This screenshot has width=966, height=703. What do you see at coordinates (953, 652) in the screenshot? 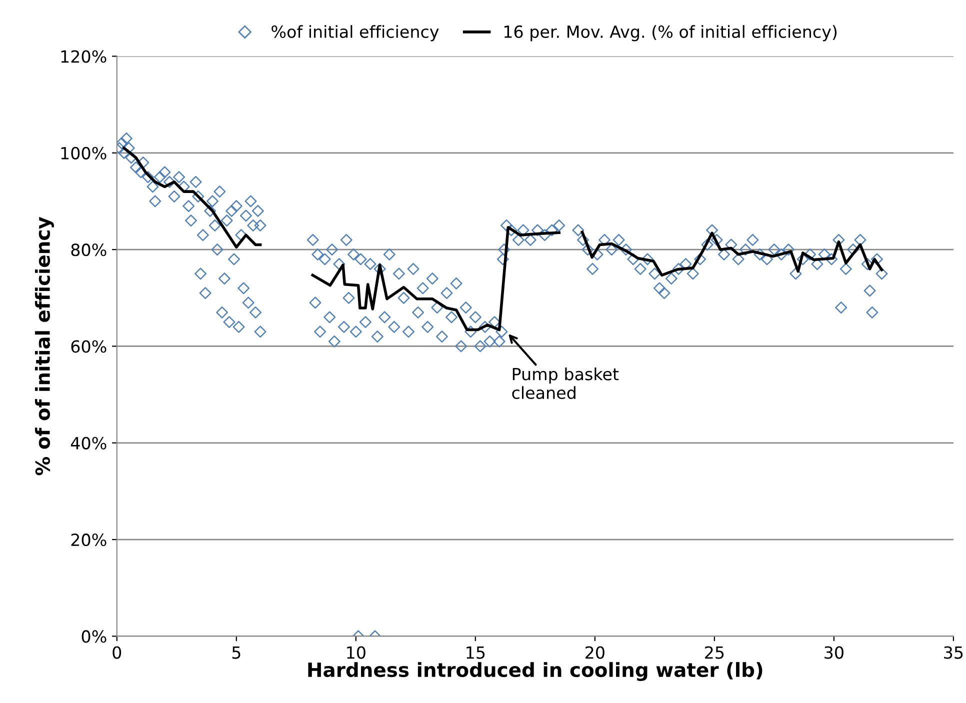
I see `x-tick-label: 35` at bounding box center [953, 652].